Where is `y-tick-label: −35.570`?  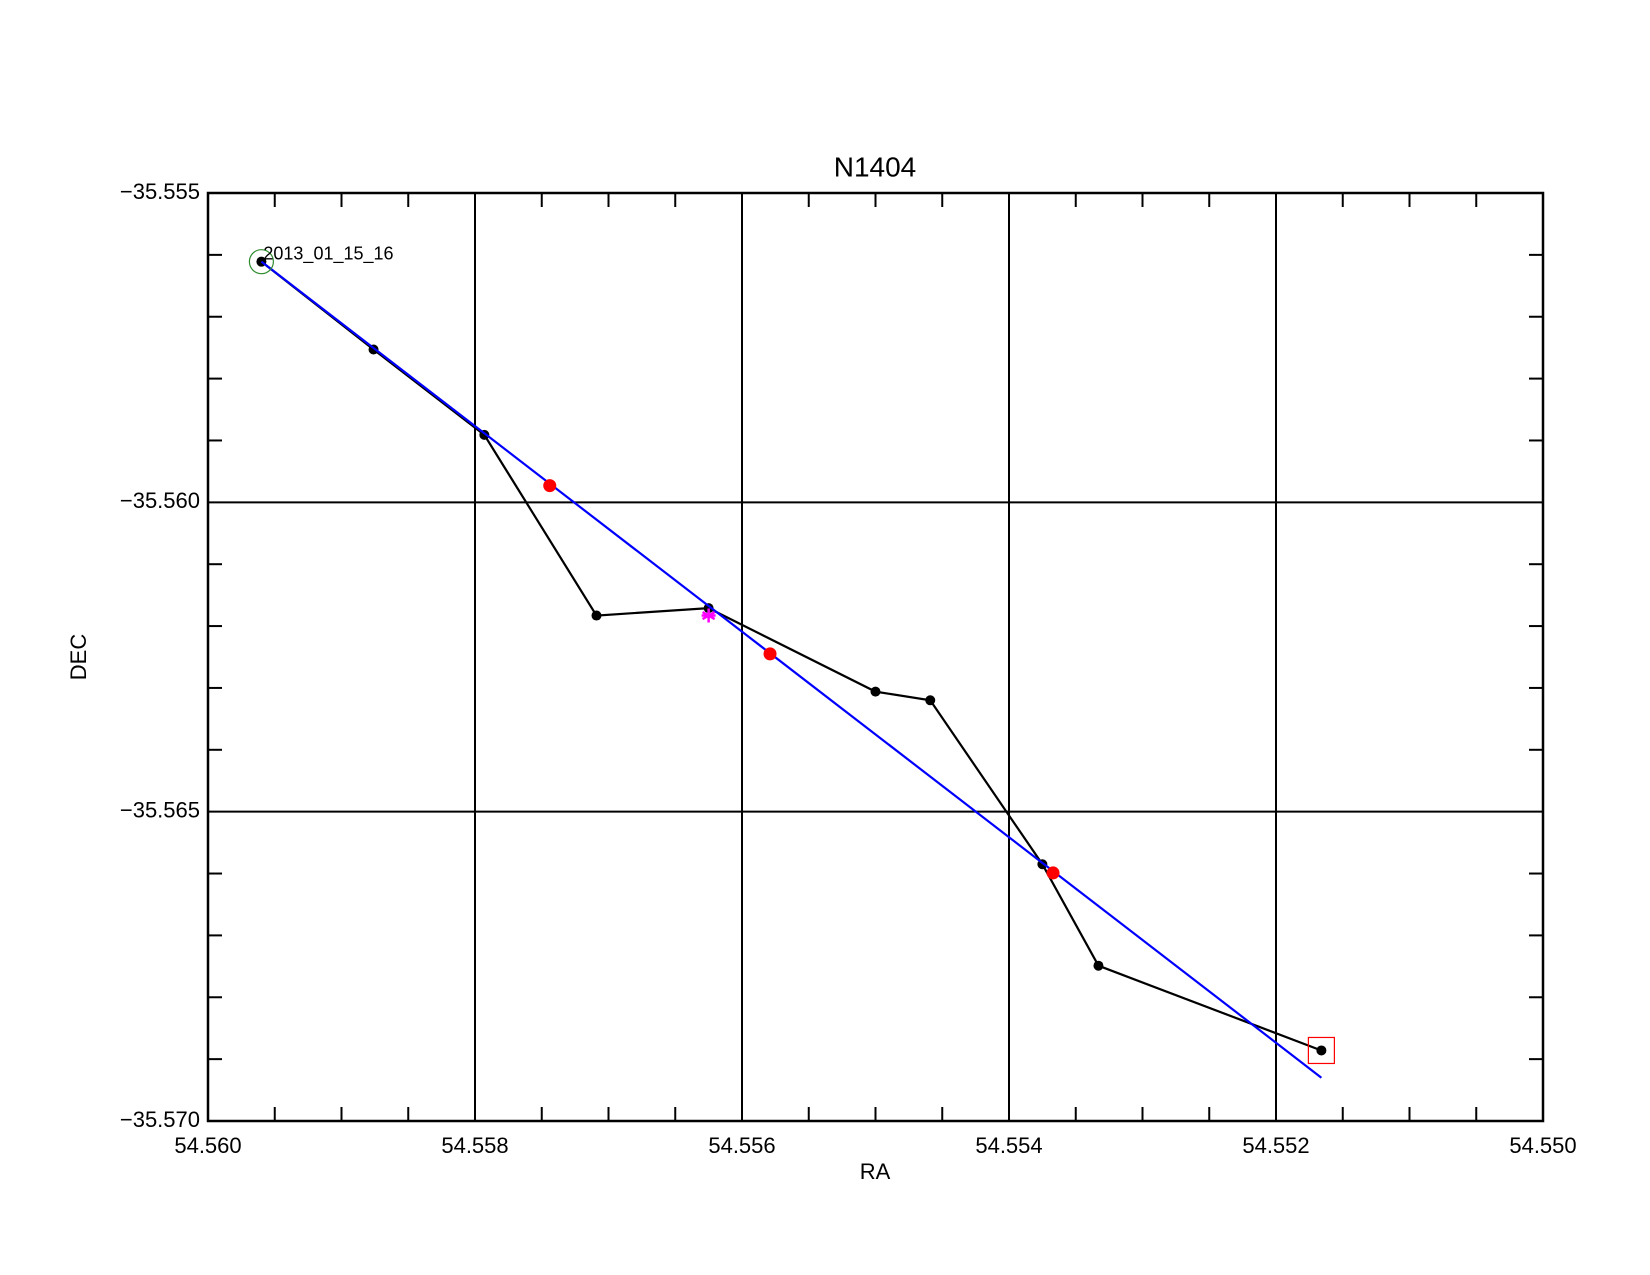
y-tick-label: −35.570 is located at coordinates (160, 1119).